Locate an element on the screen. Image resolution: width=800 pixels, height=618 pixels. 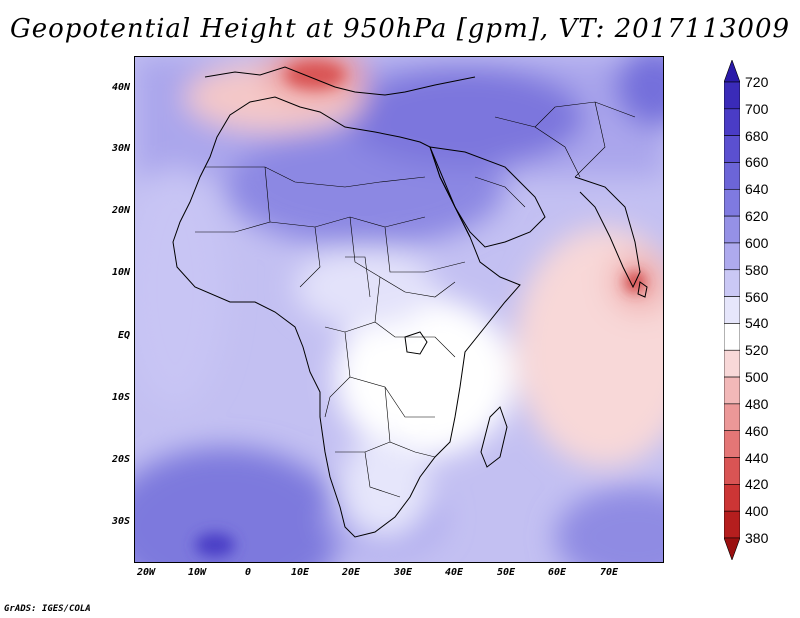
lon-label-10e: 10E is located at coordinates (300, 572).